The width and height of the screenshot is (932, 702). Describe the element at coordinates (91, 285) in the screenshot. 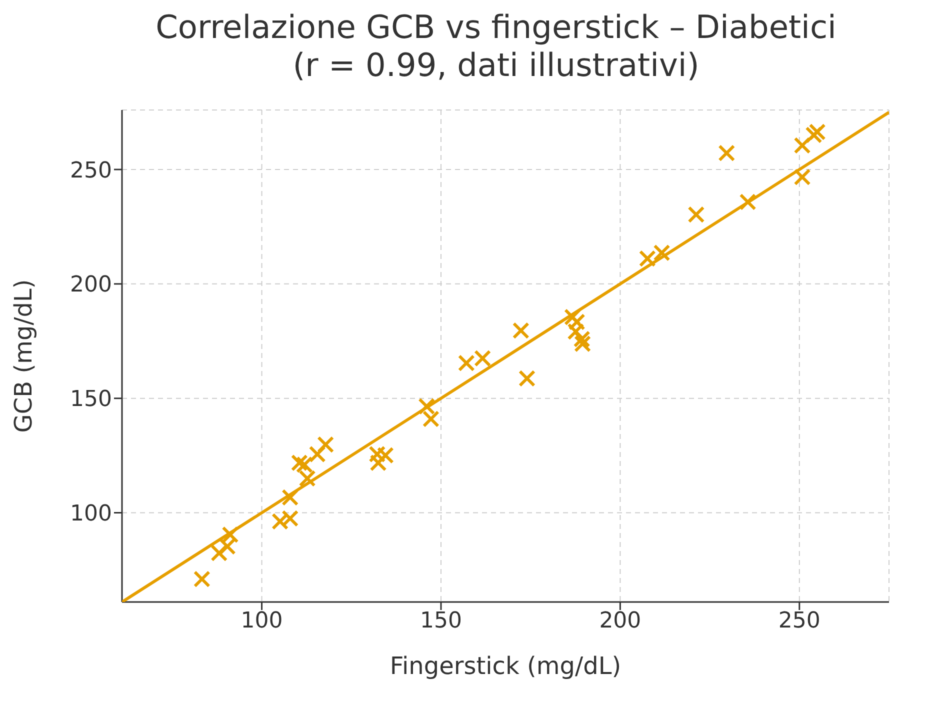

I see `y-tick-label: 200` at that location.